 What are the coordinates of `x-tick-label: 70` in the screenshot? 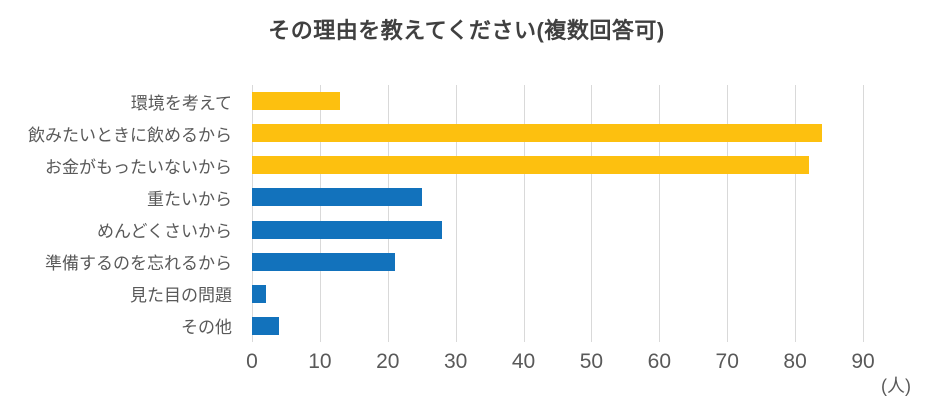 It's located at (727, 361).